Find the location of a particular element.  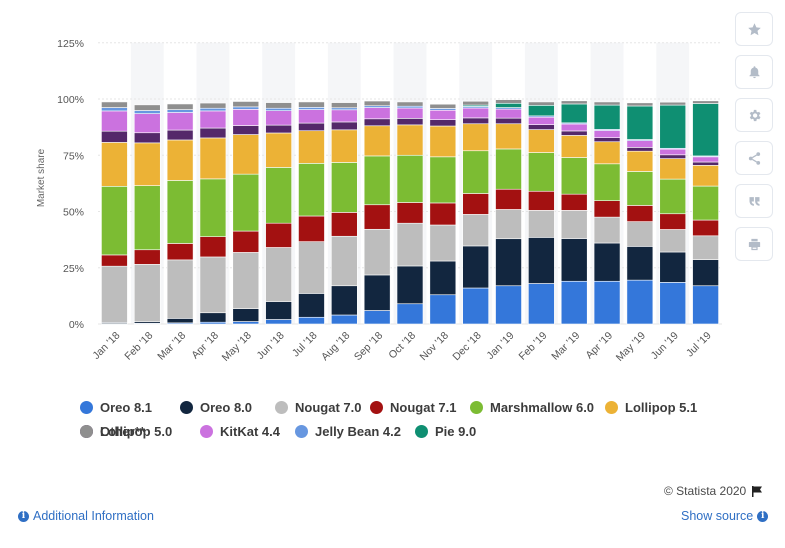

legend-item: Oreo 8.0 is located at coordinates (216, 407).